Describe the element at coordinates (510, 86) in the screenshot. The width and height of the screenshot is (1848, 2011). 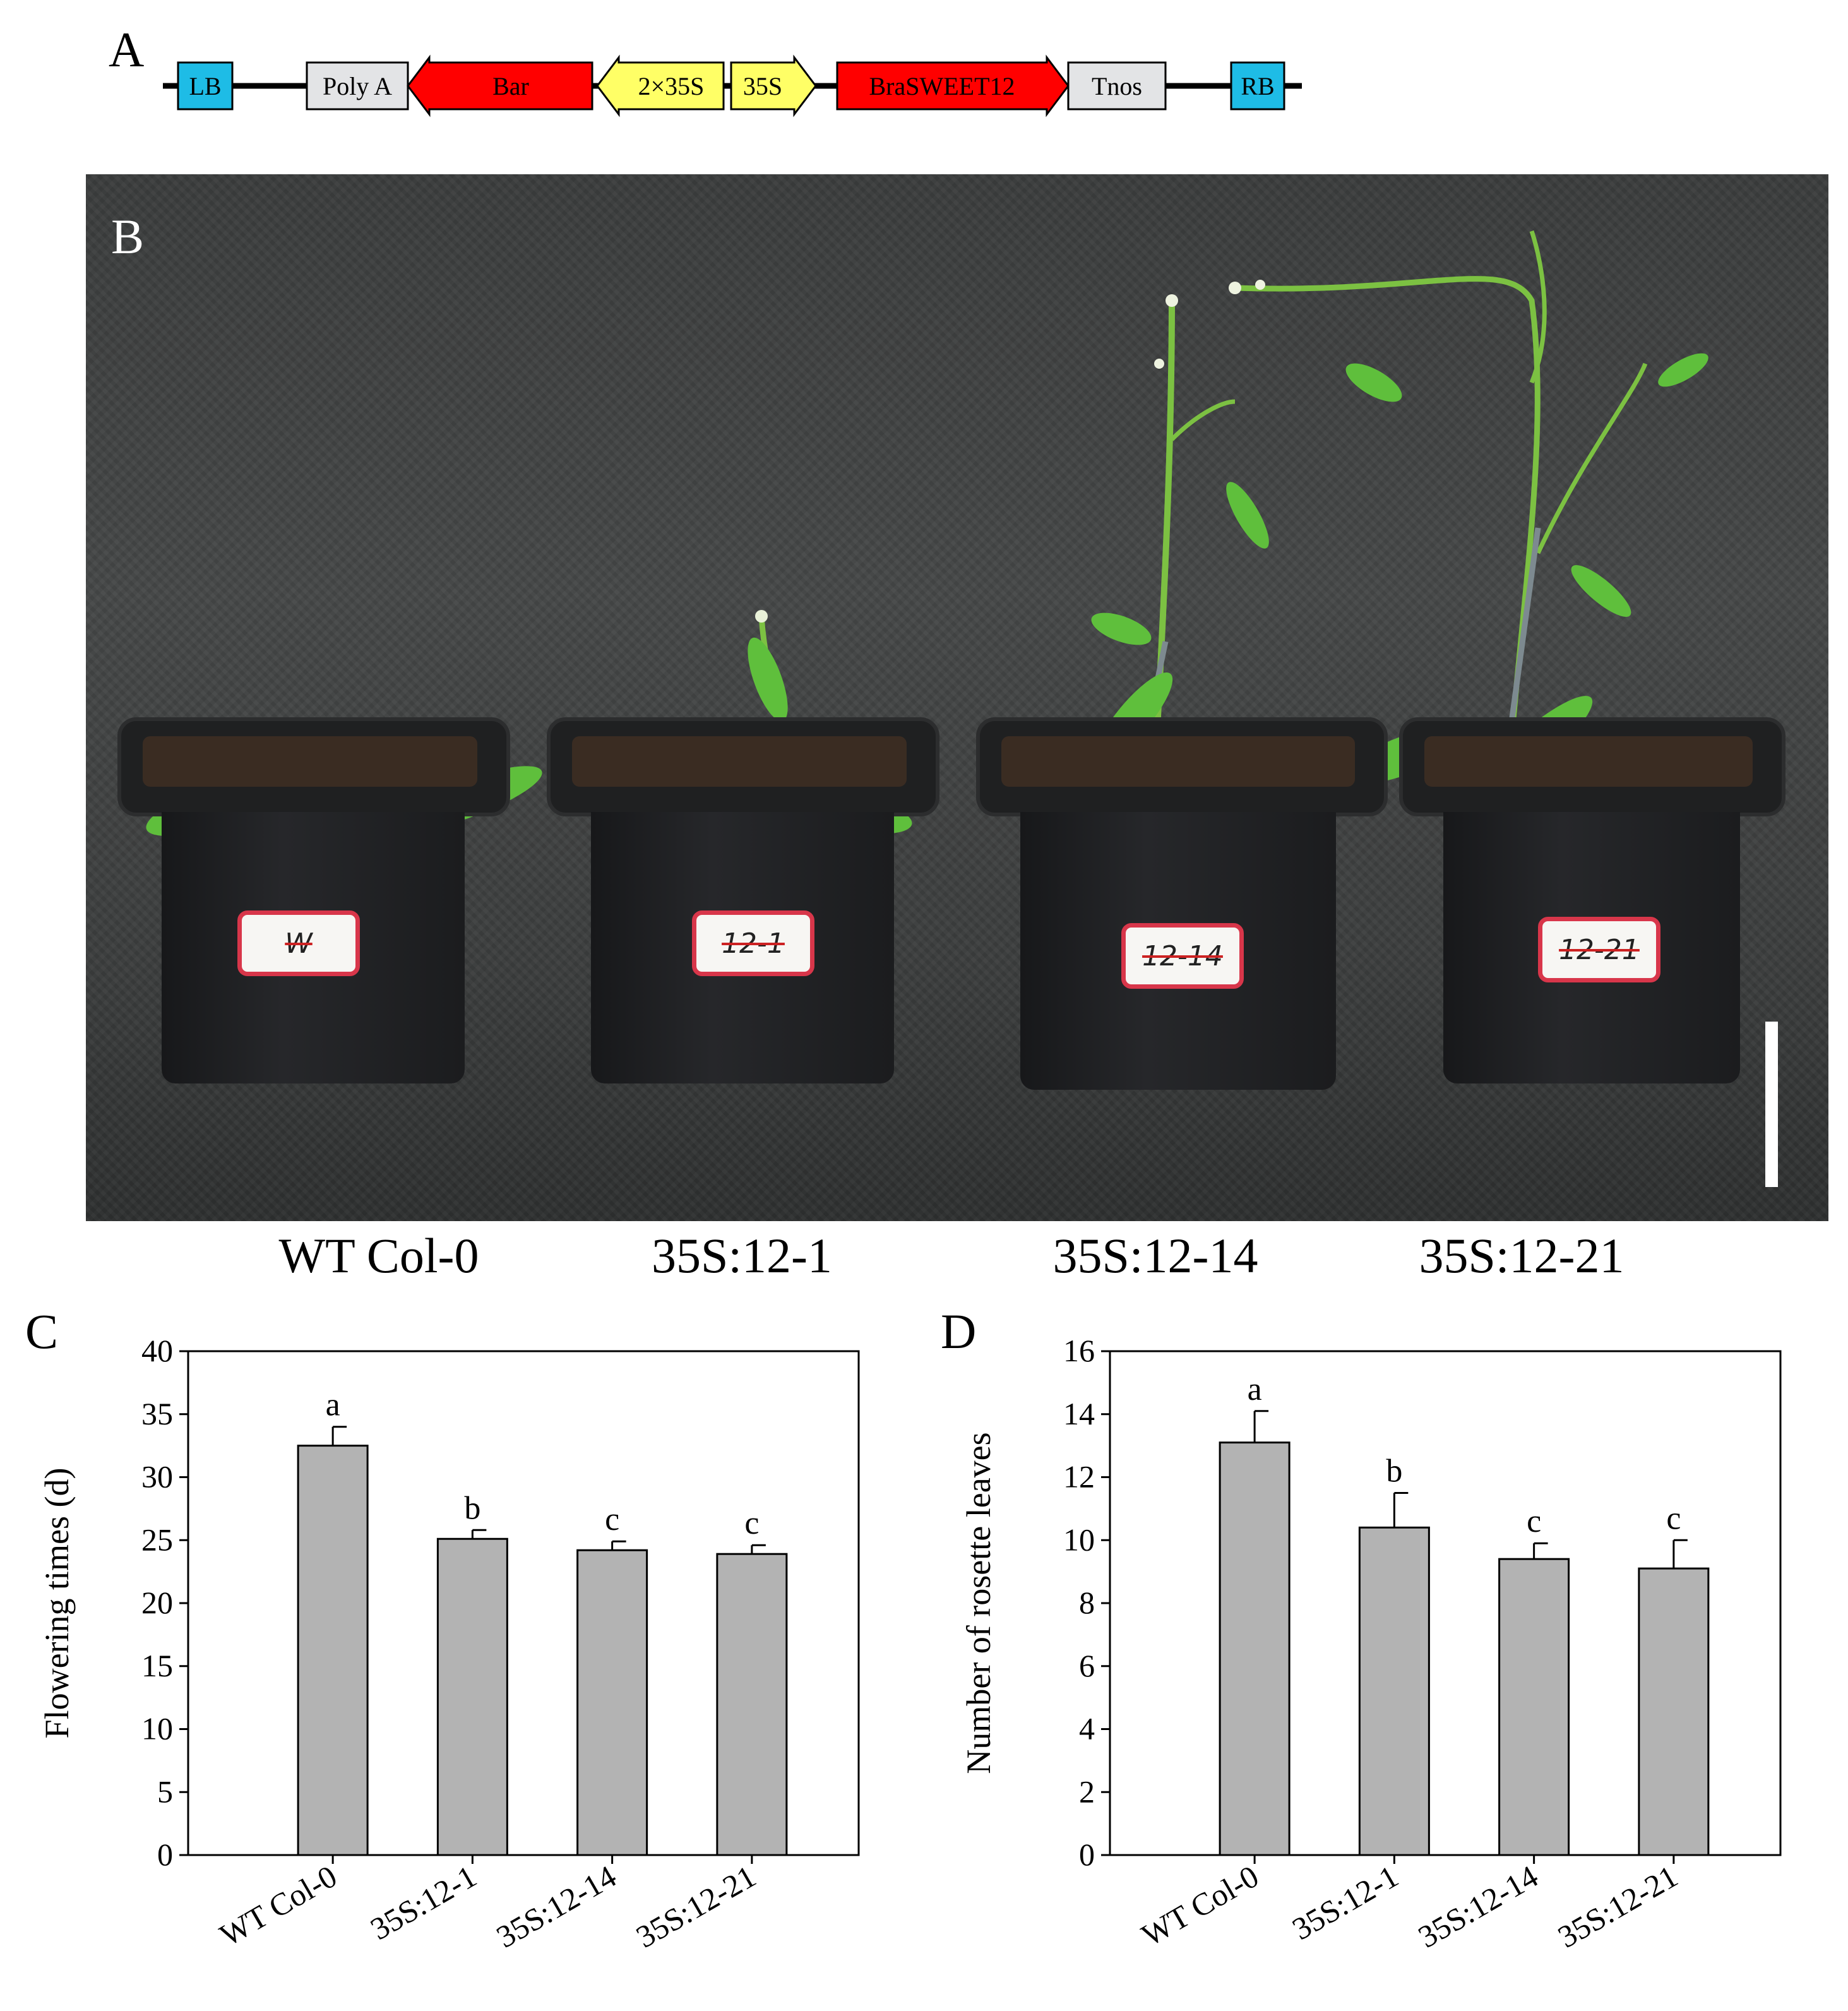
I see `construct-bar-label: Bar` at that location.